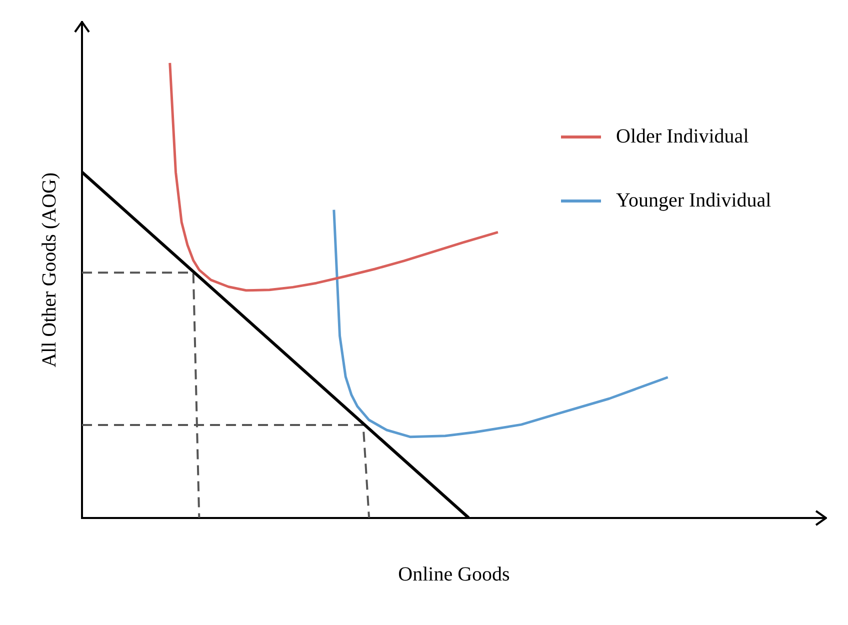 This screenshot has height=625, width=848. What do you see at coordinates (49, 270) in the screenshot?
I see `y-axis-title: All Other Goods (AOG)` at bounding box center [49, 270].